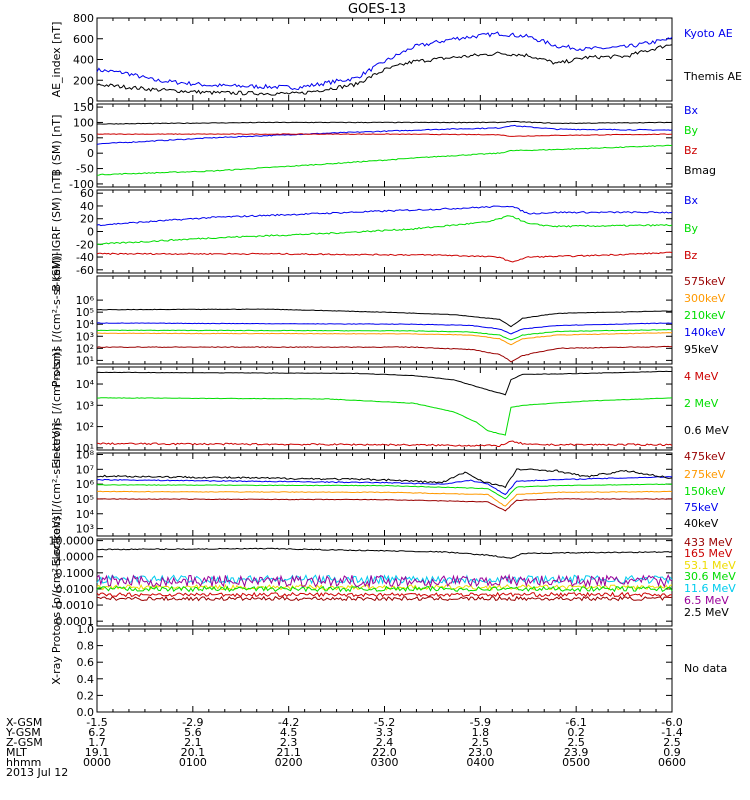 This screenshot has width=750, height=800. What do you see at coordinates (85, 257) in the screenshot?
I see `y-tick-label: -40` at bounding box center [85, 257].